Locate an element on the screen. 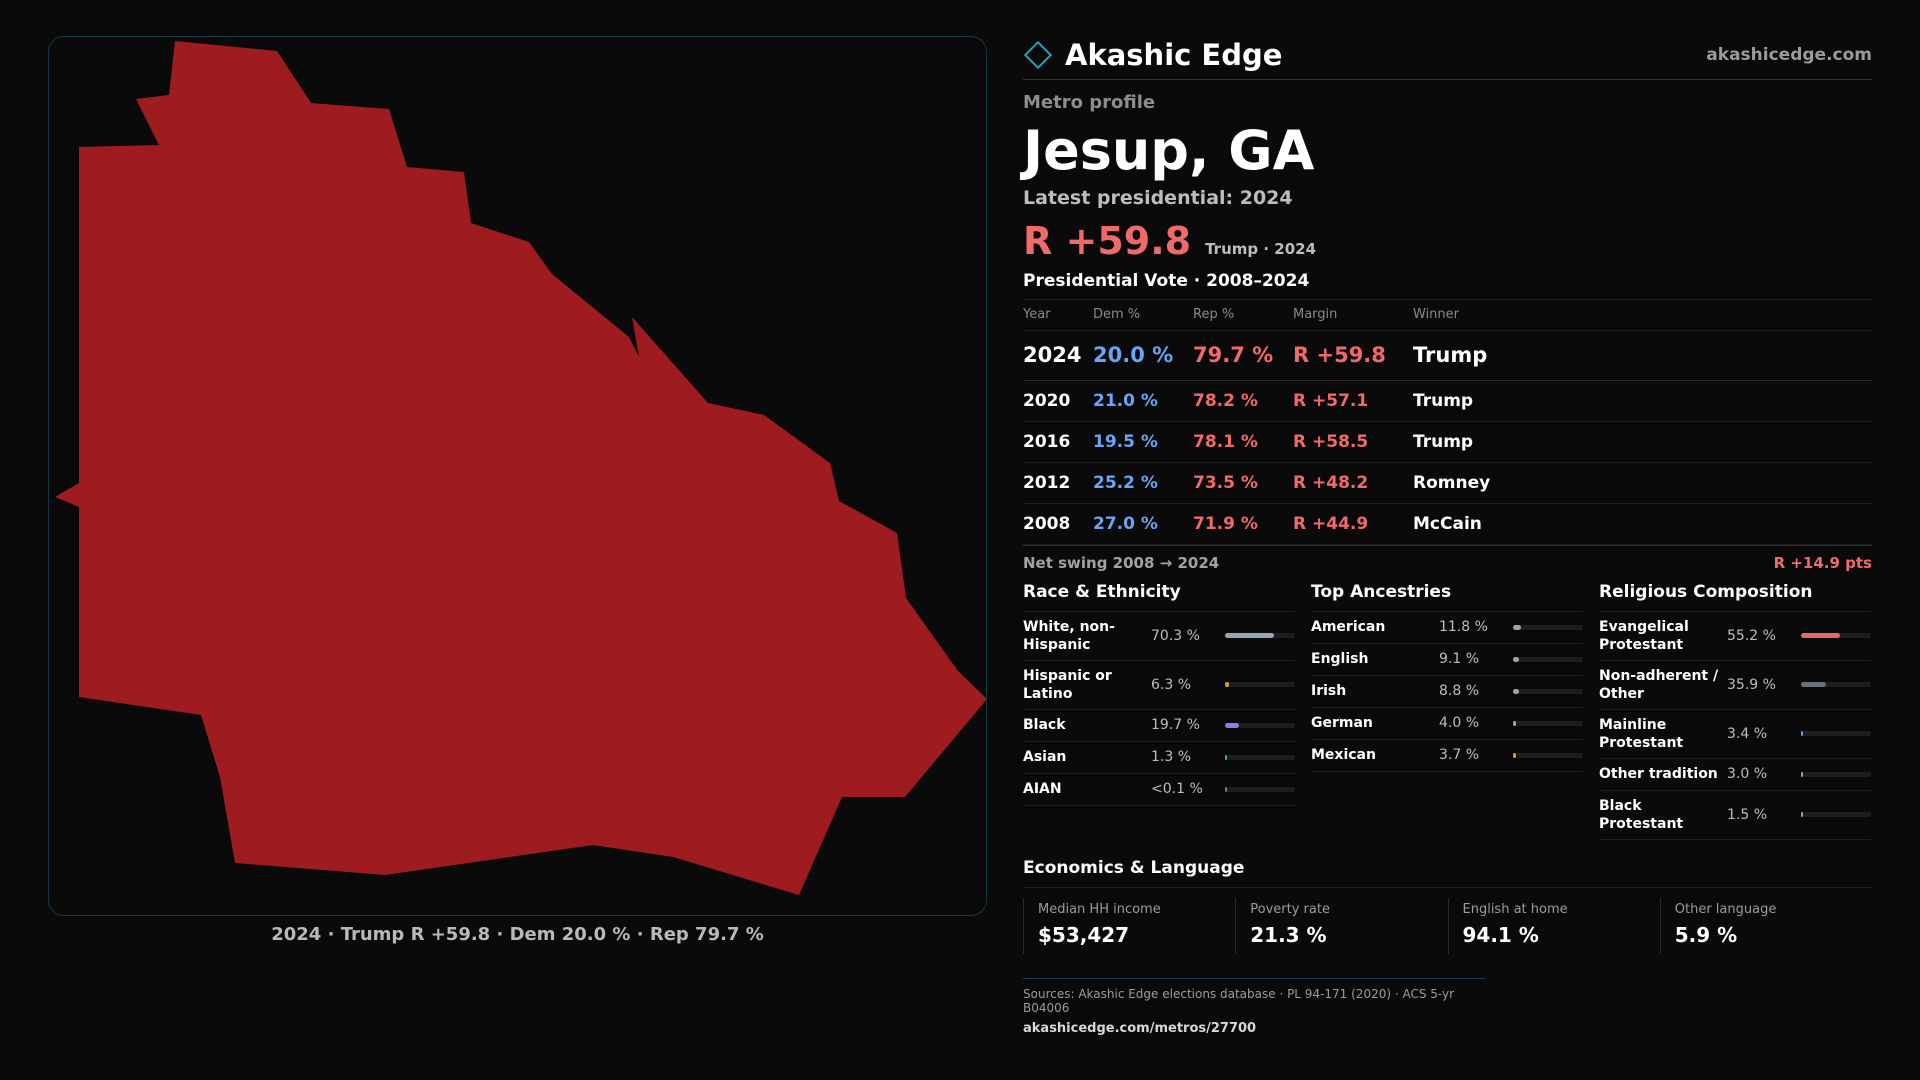 This screenshot has width=1920, height=1080. row-year: 2020 is located at coordinates (1058, 401).